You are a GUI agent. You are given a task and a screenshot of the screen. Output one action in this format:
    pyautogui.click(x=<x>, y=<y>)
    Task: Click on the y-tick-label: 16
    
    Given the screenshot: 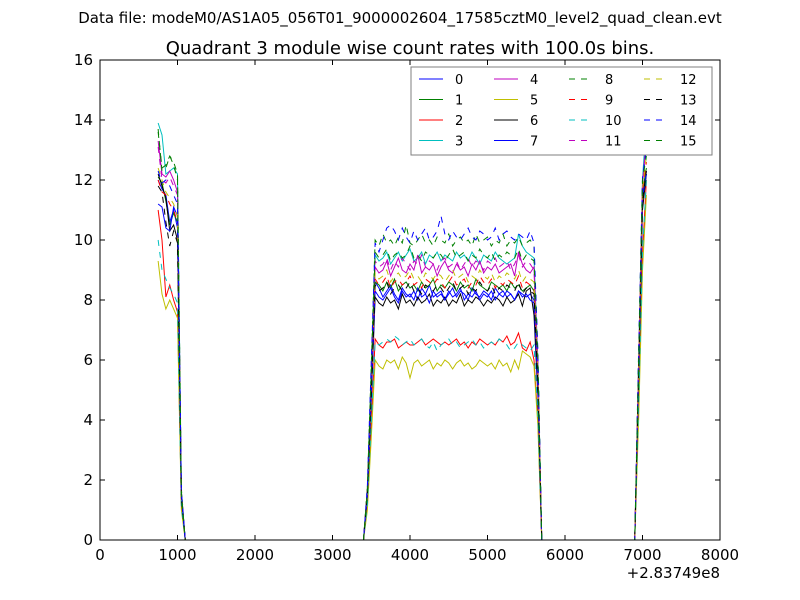 What is the action you would take?
    pyautogui.click(x=83, y=60)
    